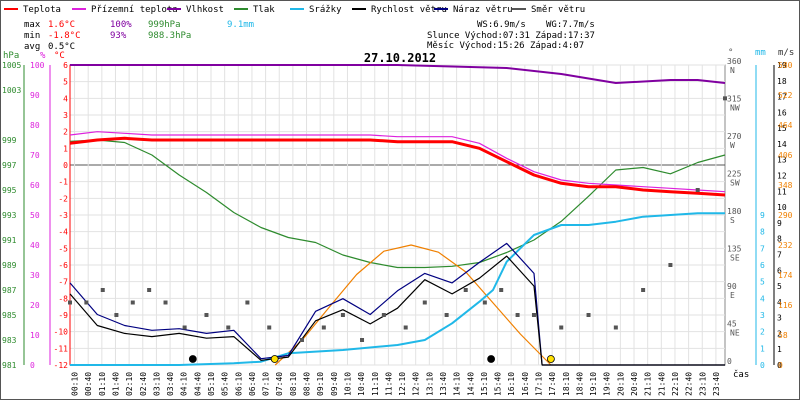 This screenshot has height=404, width=800. I want to click on x-tick-label: 04:10, so click(184, 384).